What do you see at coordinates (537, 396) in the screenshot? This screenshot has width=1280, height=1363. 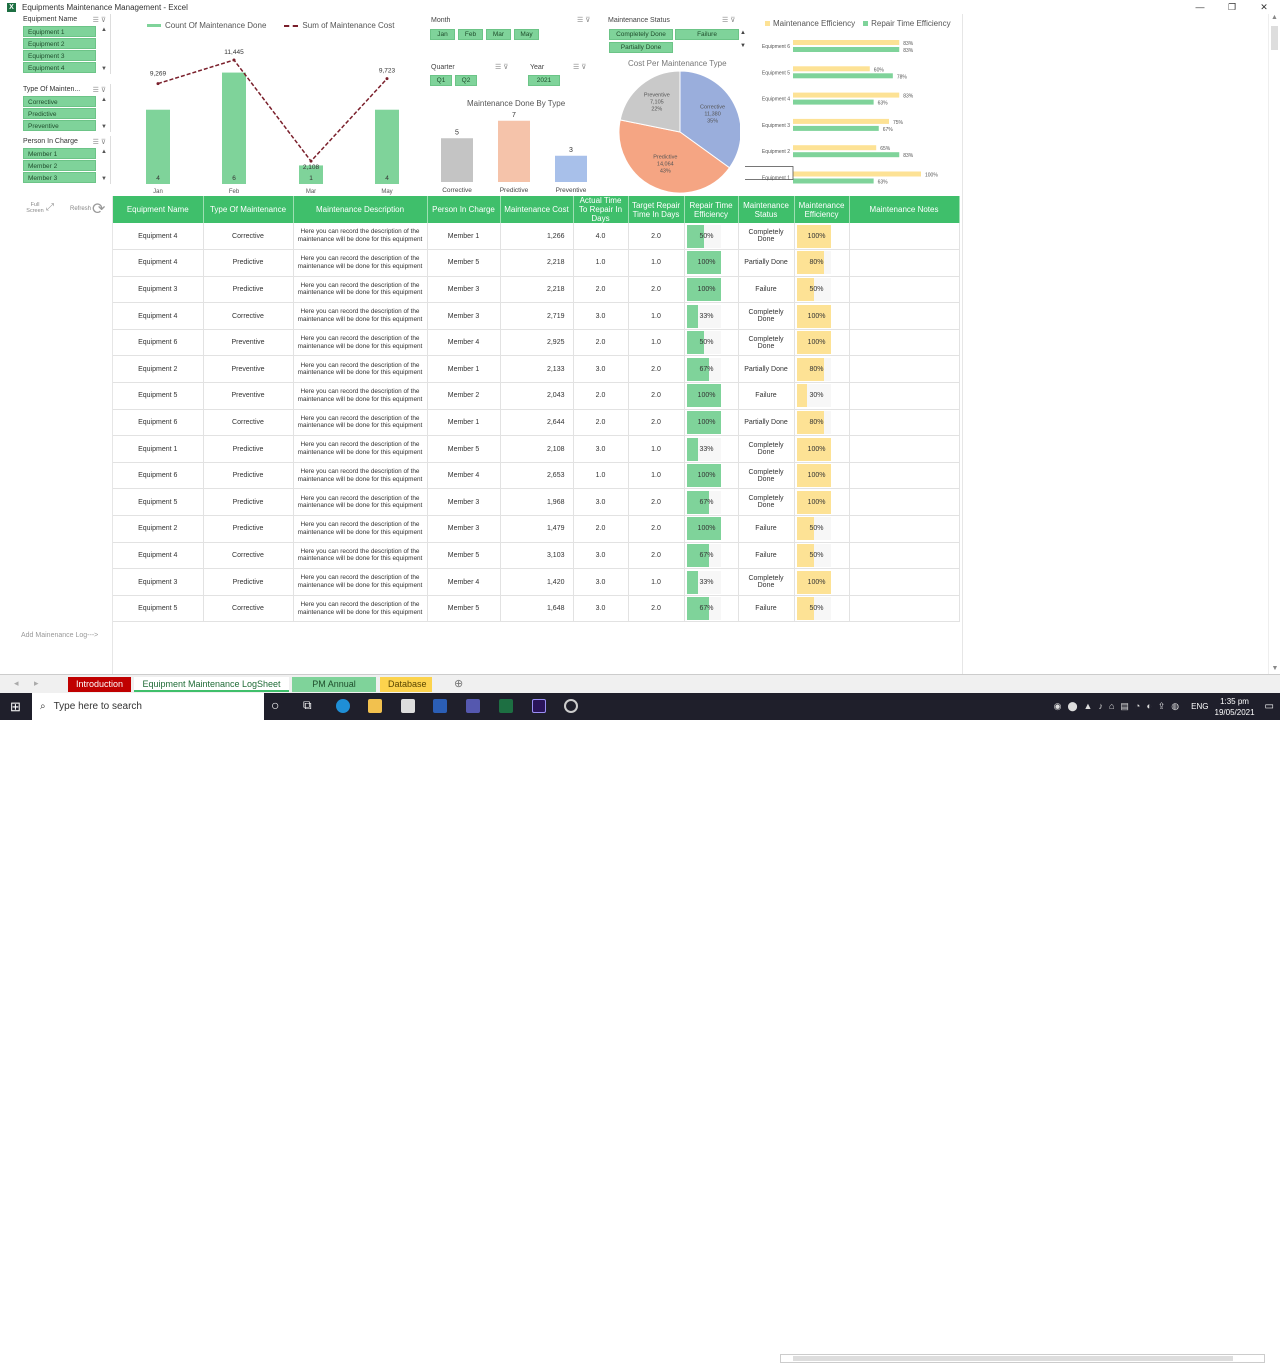 I see `cost-cell: 2,043` at bounding box center [537, 396].